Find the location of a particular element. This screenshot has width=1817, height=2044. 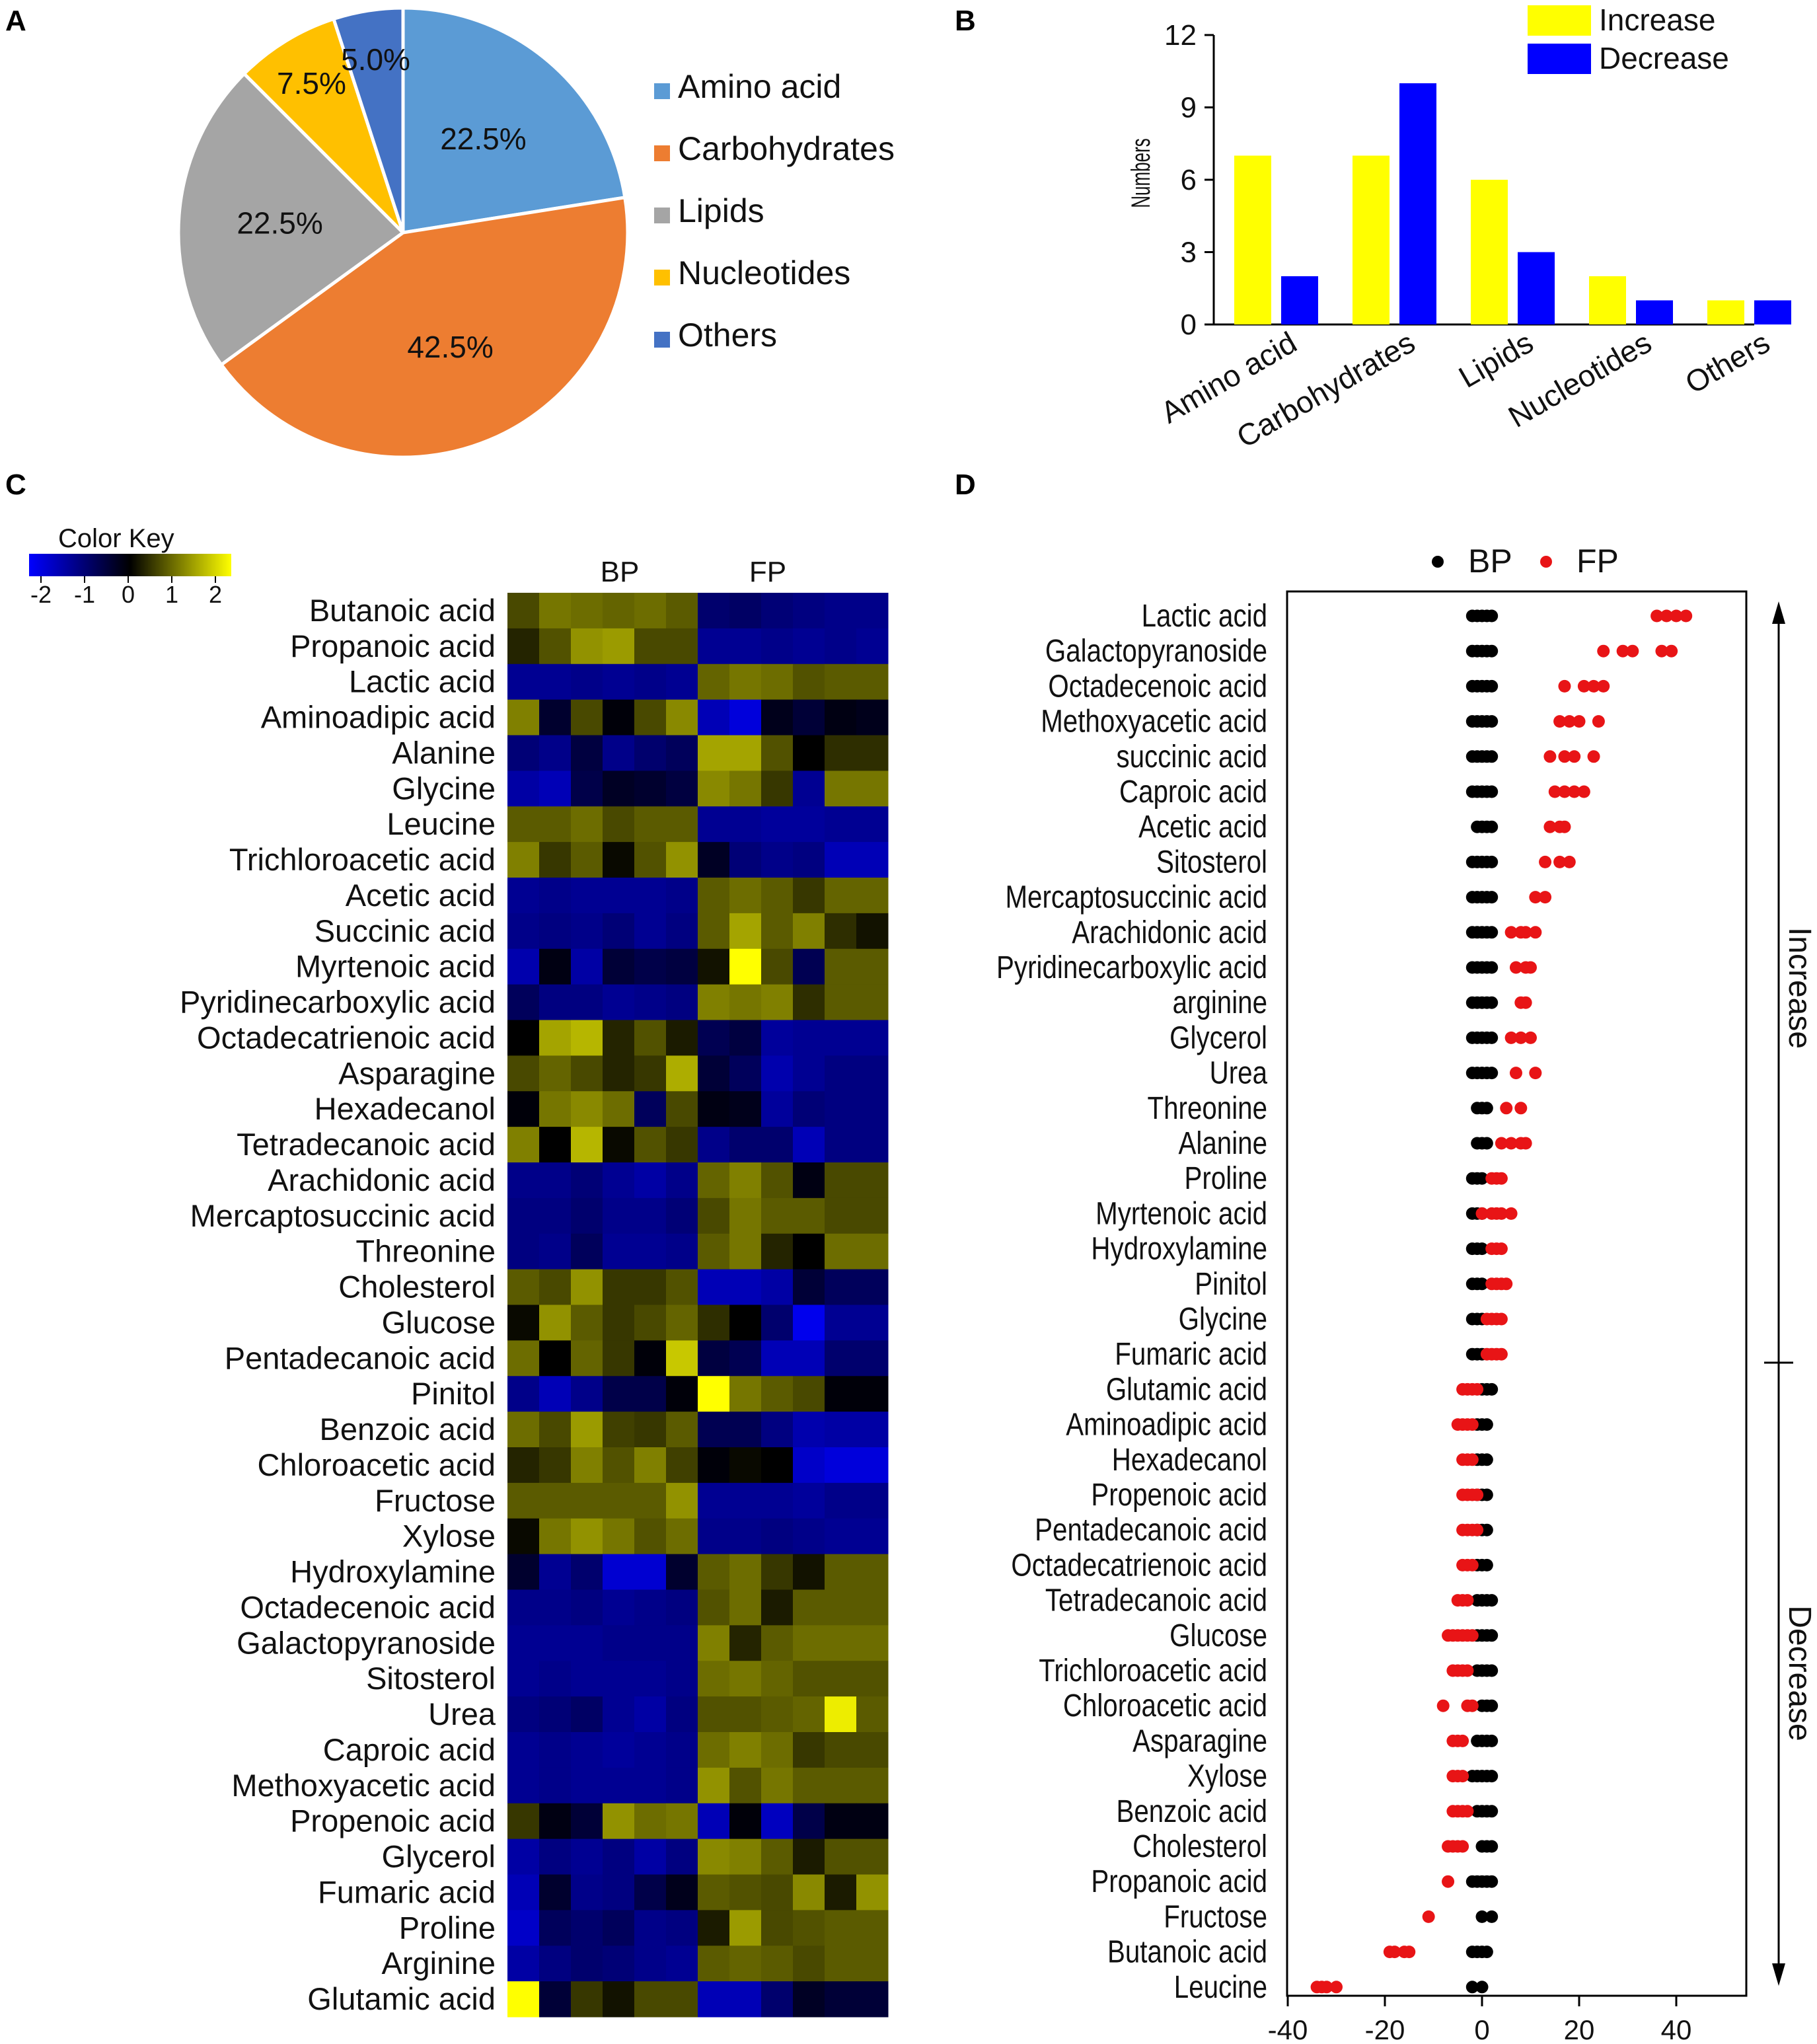

dot-row-label: Hexadecanol is located at coordinates (1189, 1461).